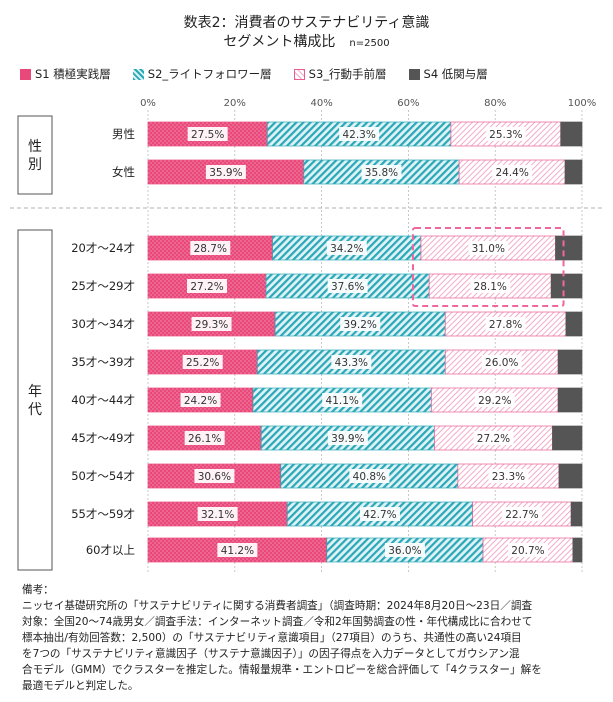  What do you see at coordinates (138, 74) in the screenshot?
I see `legend-swatch-s2` at bounding box center [138, 74].